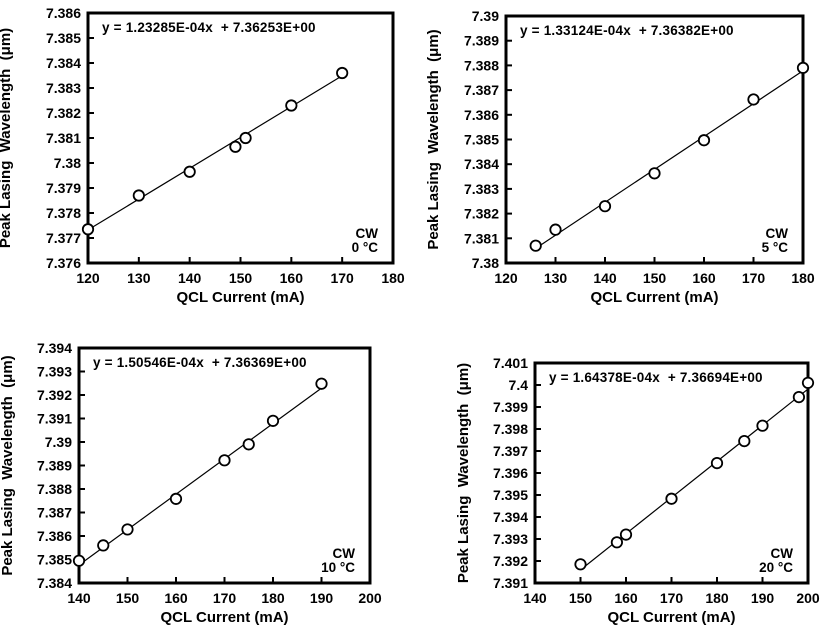  Describe the element at coordinates (656, 377) in the screenshot. I see `fit-equation-label: y = 1.64378E-04x + 7.36694E+00` at that location.